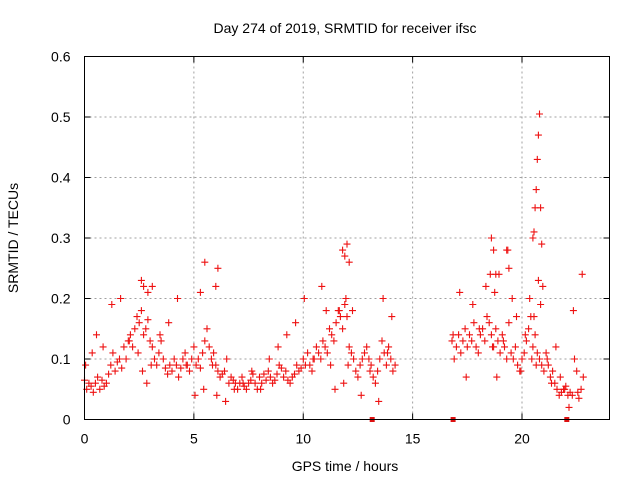  What do you see at coordinates (61, 238) in the screenshot?
I see `y-tick-labels: 0 0.1 0.2 0.3 0.4 0.5 0.6` at bounding box center [61, 238].